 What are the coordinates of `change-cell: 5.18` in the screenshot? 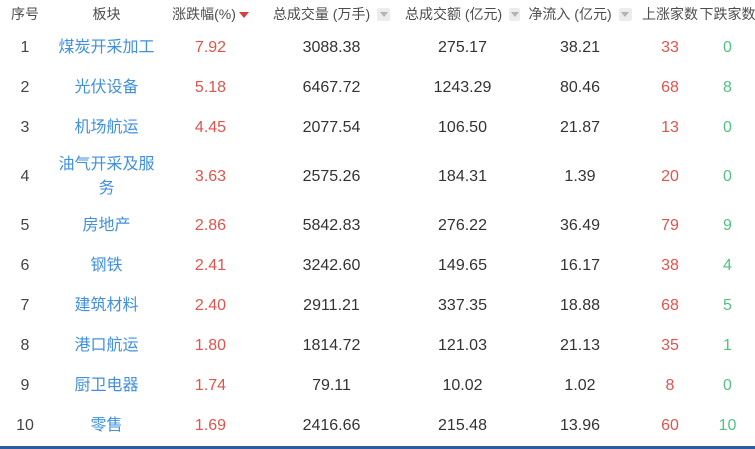 It's located at (210, 87).